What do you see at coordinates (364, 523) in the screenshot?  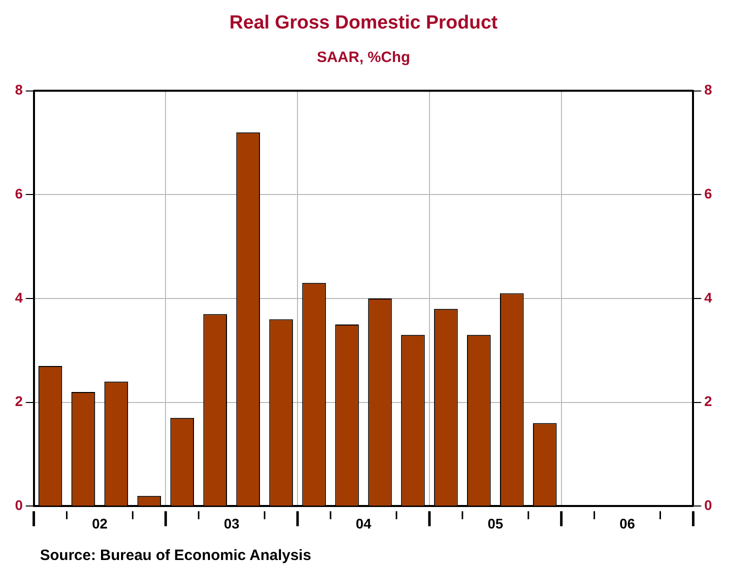 I see `x-tick-label: 04` at bounding box center [364, 523].